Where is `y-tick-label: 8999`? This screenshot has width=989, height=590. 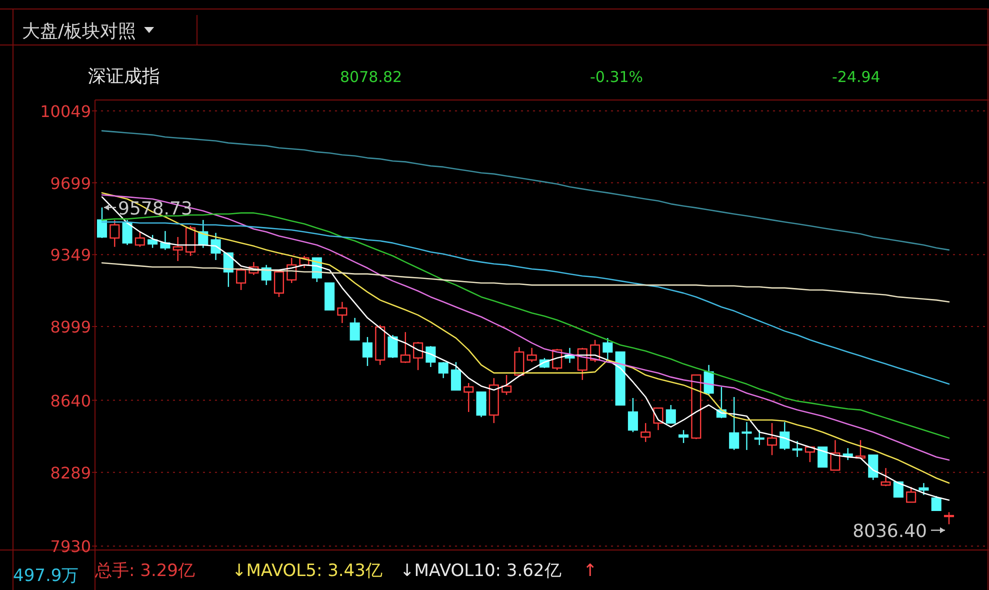
y-tick-label: 8999 is located at coordinates (70, 327).